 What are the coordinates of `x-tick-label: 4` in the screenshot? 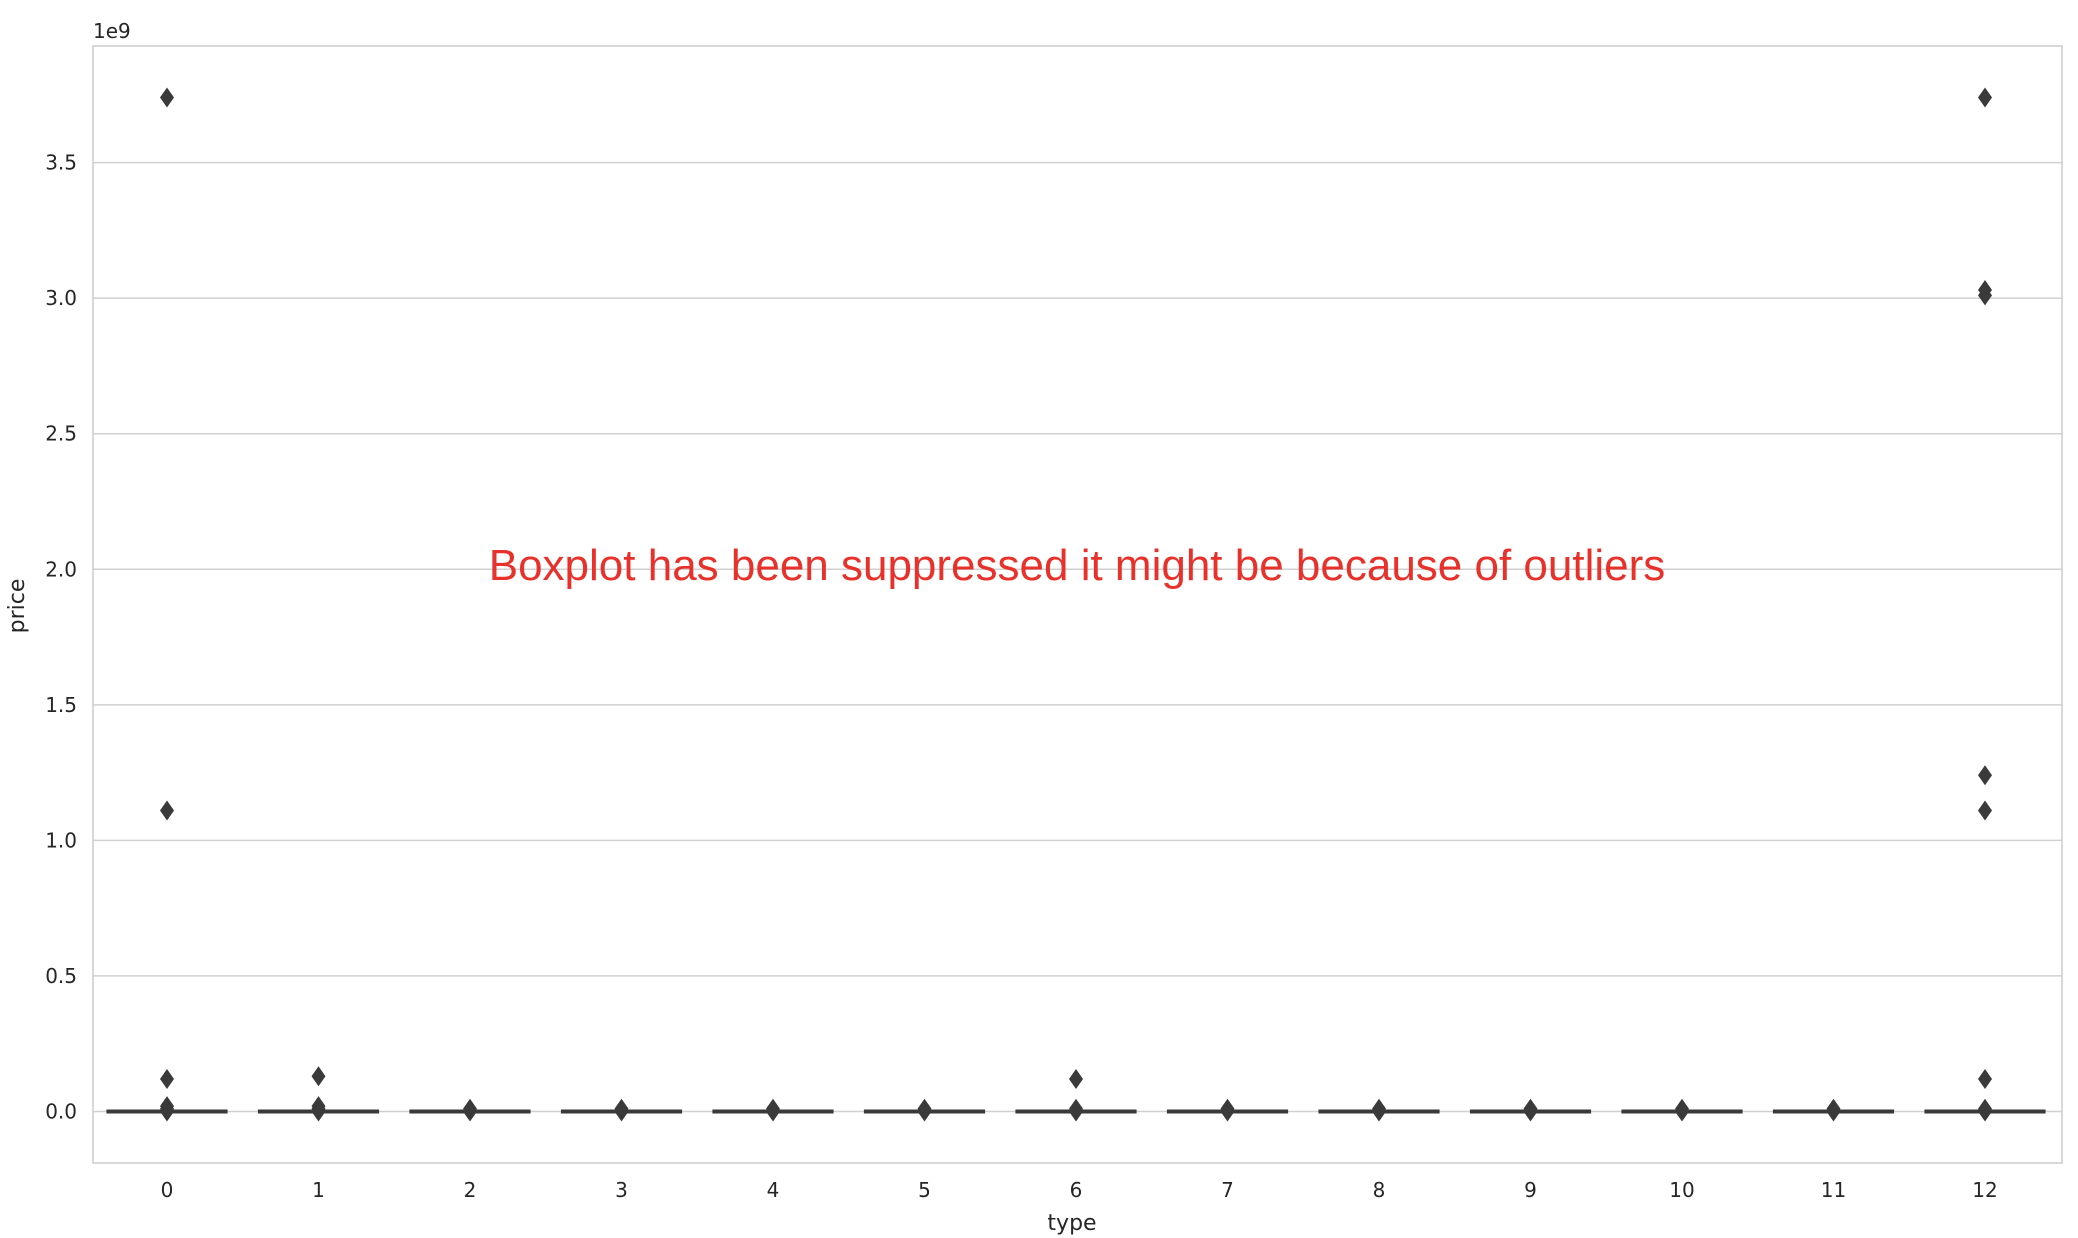 It's located at (773, 1190).